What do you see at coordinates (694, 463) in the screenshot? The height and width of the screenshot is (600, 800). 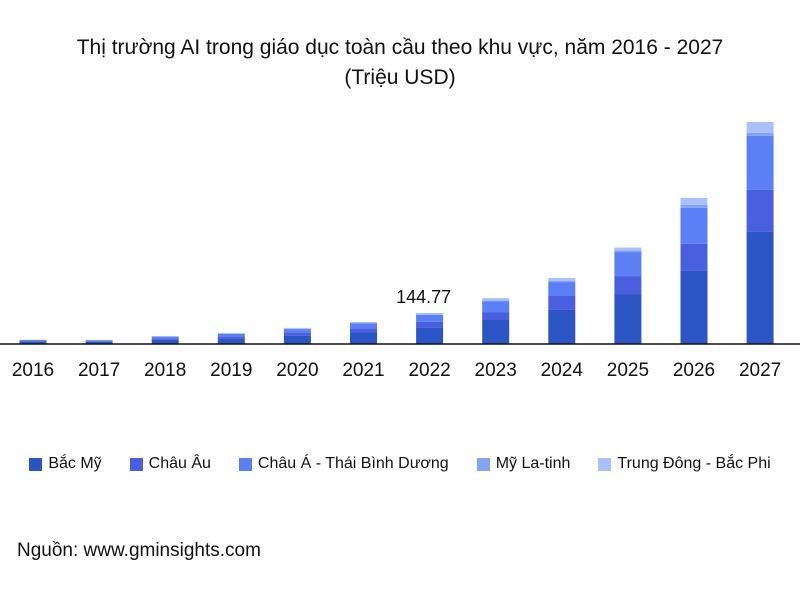 I see `legend-label: Trung Đông - Bắc Phi` at bounding box center [694, 463].